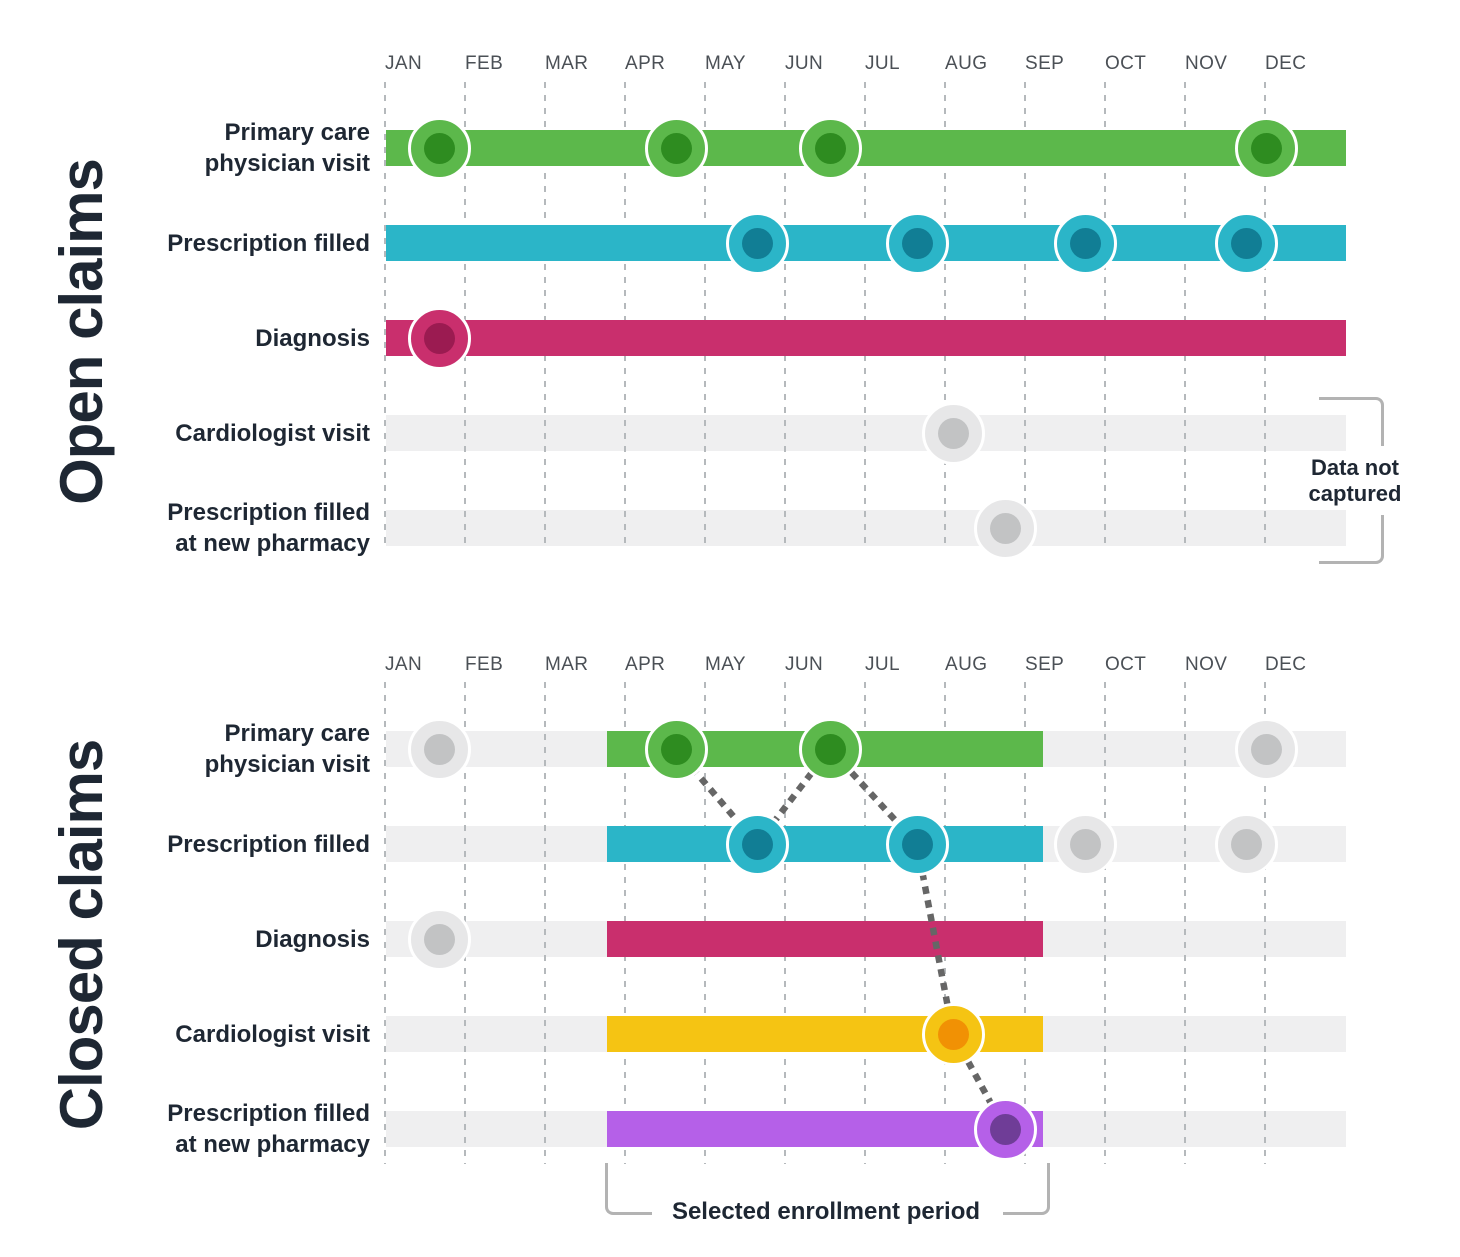  Describe the element at coordinates (945, 315) in the screenshot. I see `gridline-aug-open` at that location.